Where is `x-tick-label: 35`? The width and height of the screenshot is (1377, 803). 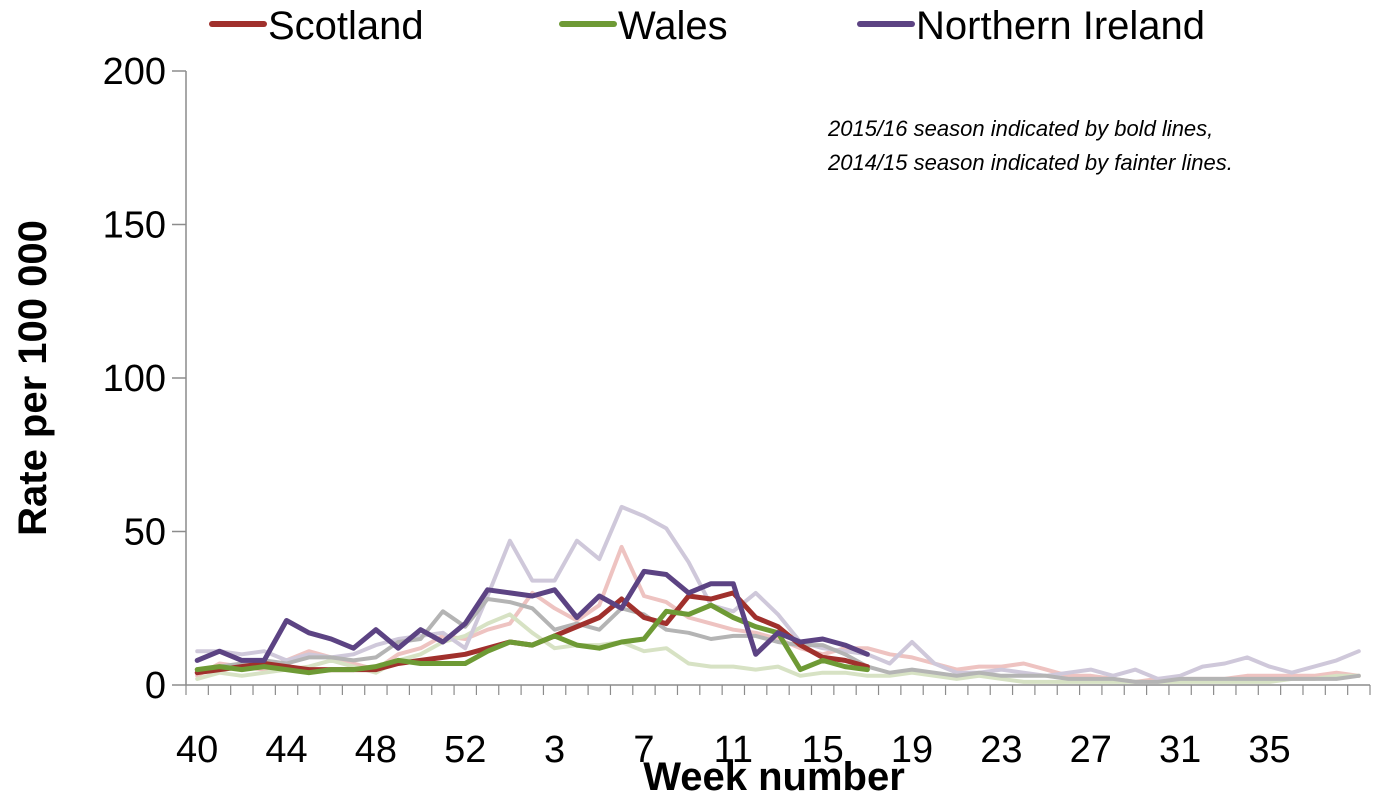
x-tick-label: 35 is located at coordinates (1269, 750).